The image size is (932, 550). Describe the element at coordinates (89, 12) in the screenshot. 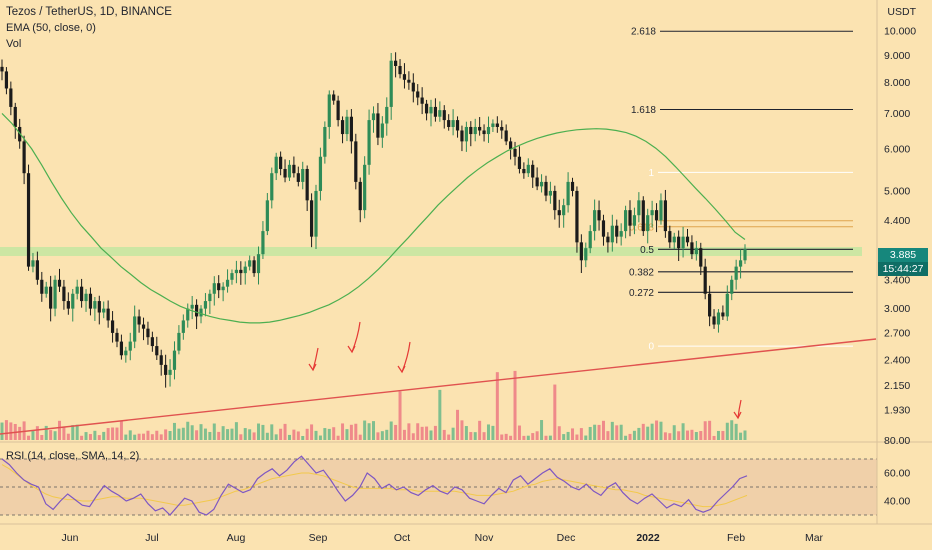

I see `symbol-legend: Tezos / TetherUS, 1D, BINANCE` at that location.